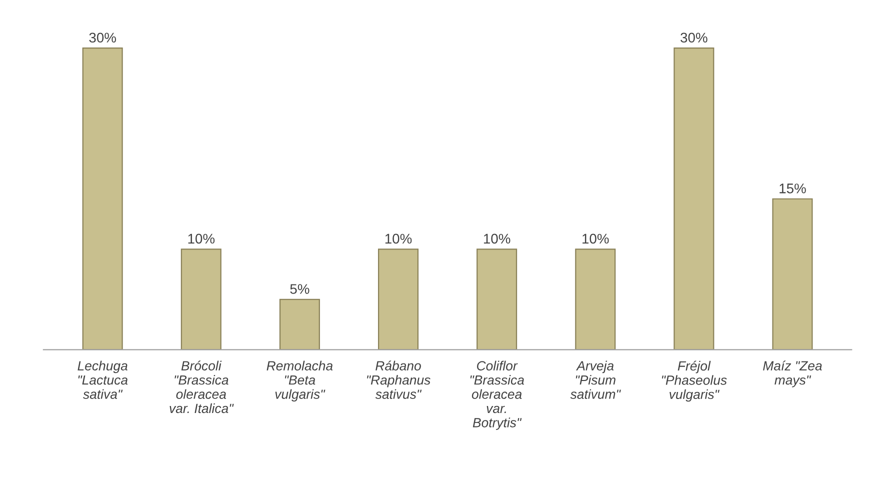 The image size is (869, 479). Describe the element at coordinates (398, 379) in the screenshot. I see `x-tick-label: Rábano "Raphanus sativus"` at that location.